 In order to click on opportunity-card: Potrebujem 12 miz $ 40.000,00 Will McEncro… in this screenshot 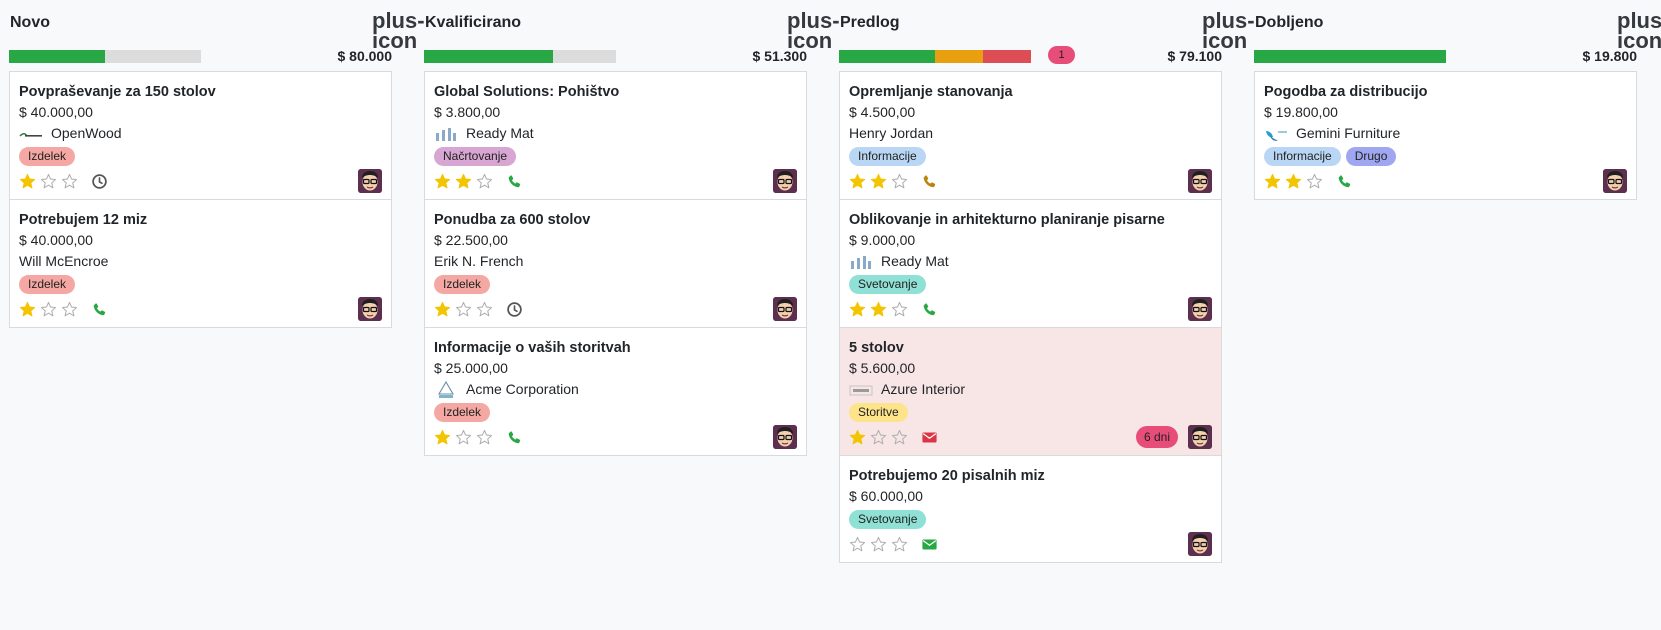, I will do `click(200, 263)`.